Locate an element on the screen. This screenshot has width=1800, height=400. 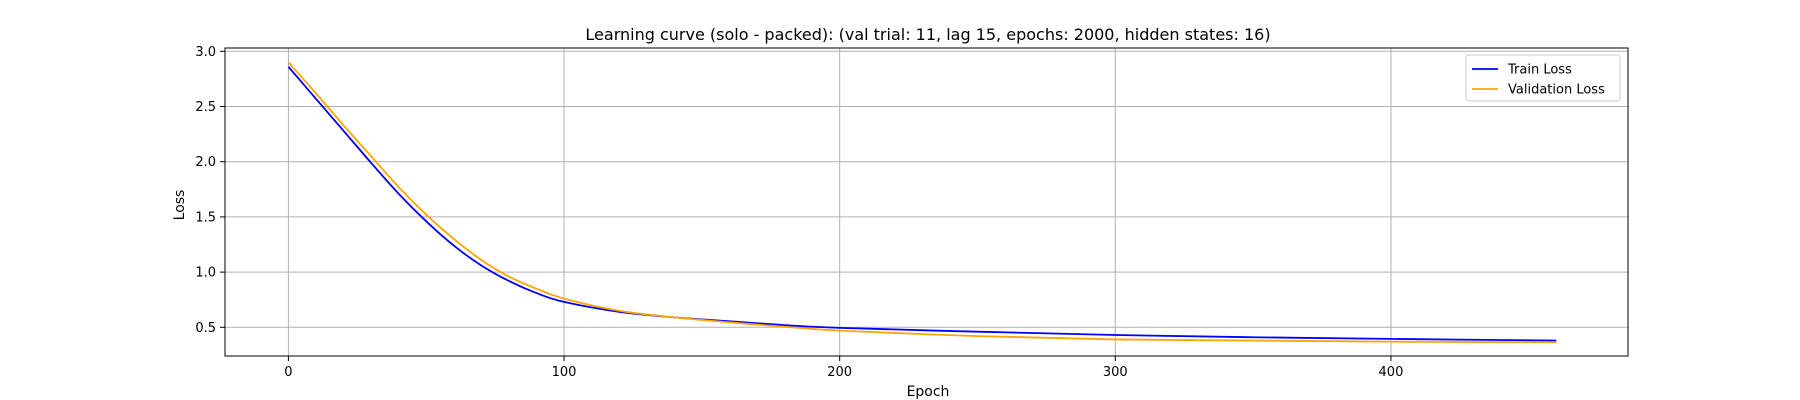
y-axis-label: Loss is located at coordinates (180, 205).